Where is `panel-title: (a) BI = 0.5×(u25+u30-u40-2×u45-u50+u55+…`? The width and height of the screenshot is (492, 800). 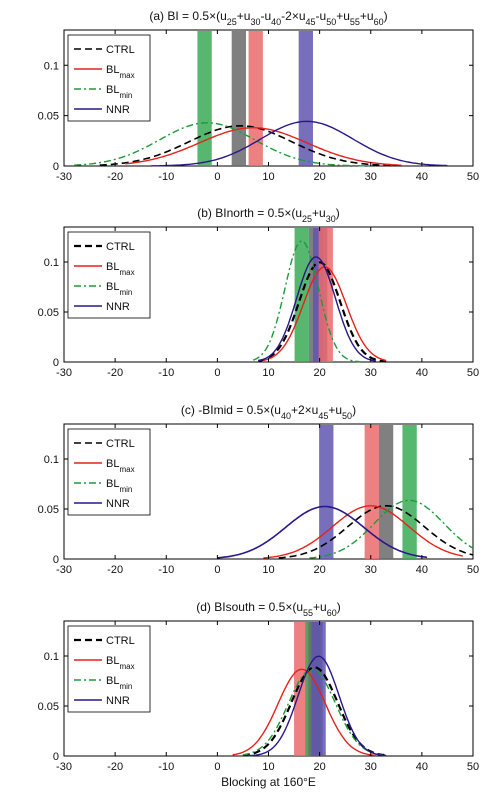
panel-title: (a) BI = 0.5×(u25+u30-u40-2×u45-u50+u55+… is located at coordinates (268, 18).